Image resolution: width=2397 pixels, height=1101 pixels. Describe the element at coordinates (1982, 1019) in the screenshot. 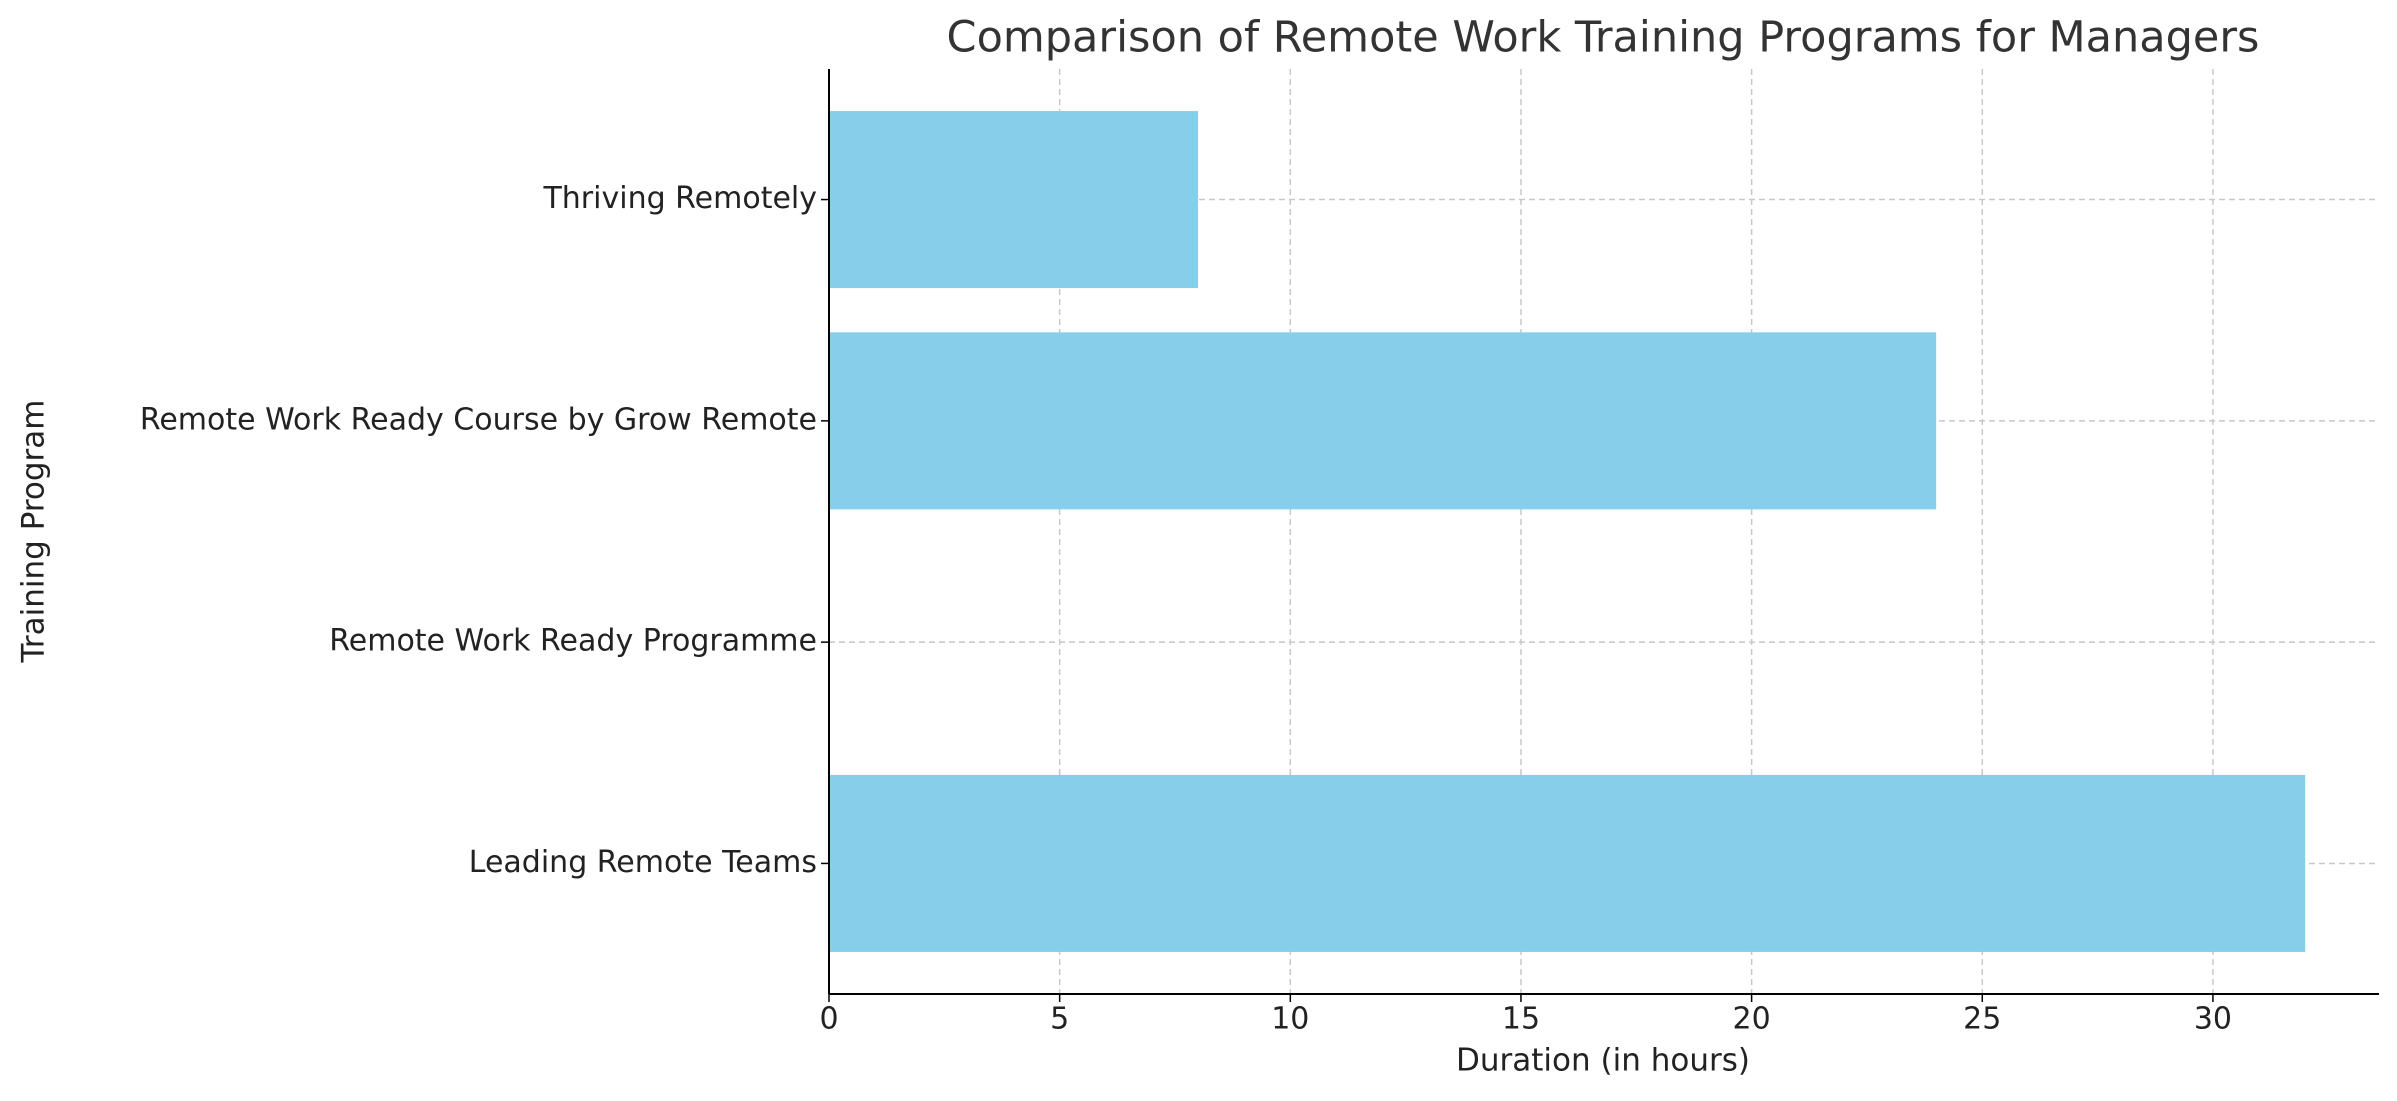

I see `x-tick-label: 25` at that location.